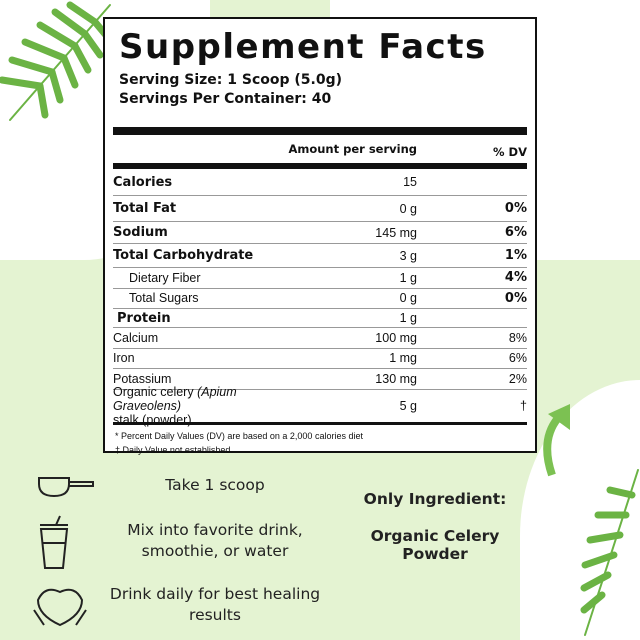 This screenshot has height=640, width=640. Describe the element at coordinates (54, 542) in the screenshot. I see `drink-cup-icon` at that location.